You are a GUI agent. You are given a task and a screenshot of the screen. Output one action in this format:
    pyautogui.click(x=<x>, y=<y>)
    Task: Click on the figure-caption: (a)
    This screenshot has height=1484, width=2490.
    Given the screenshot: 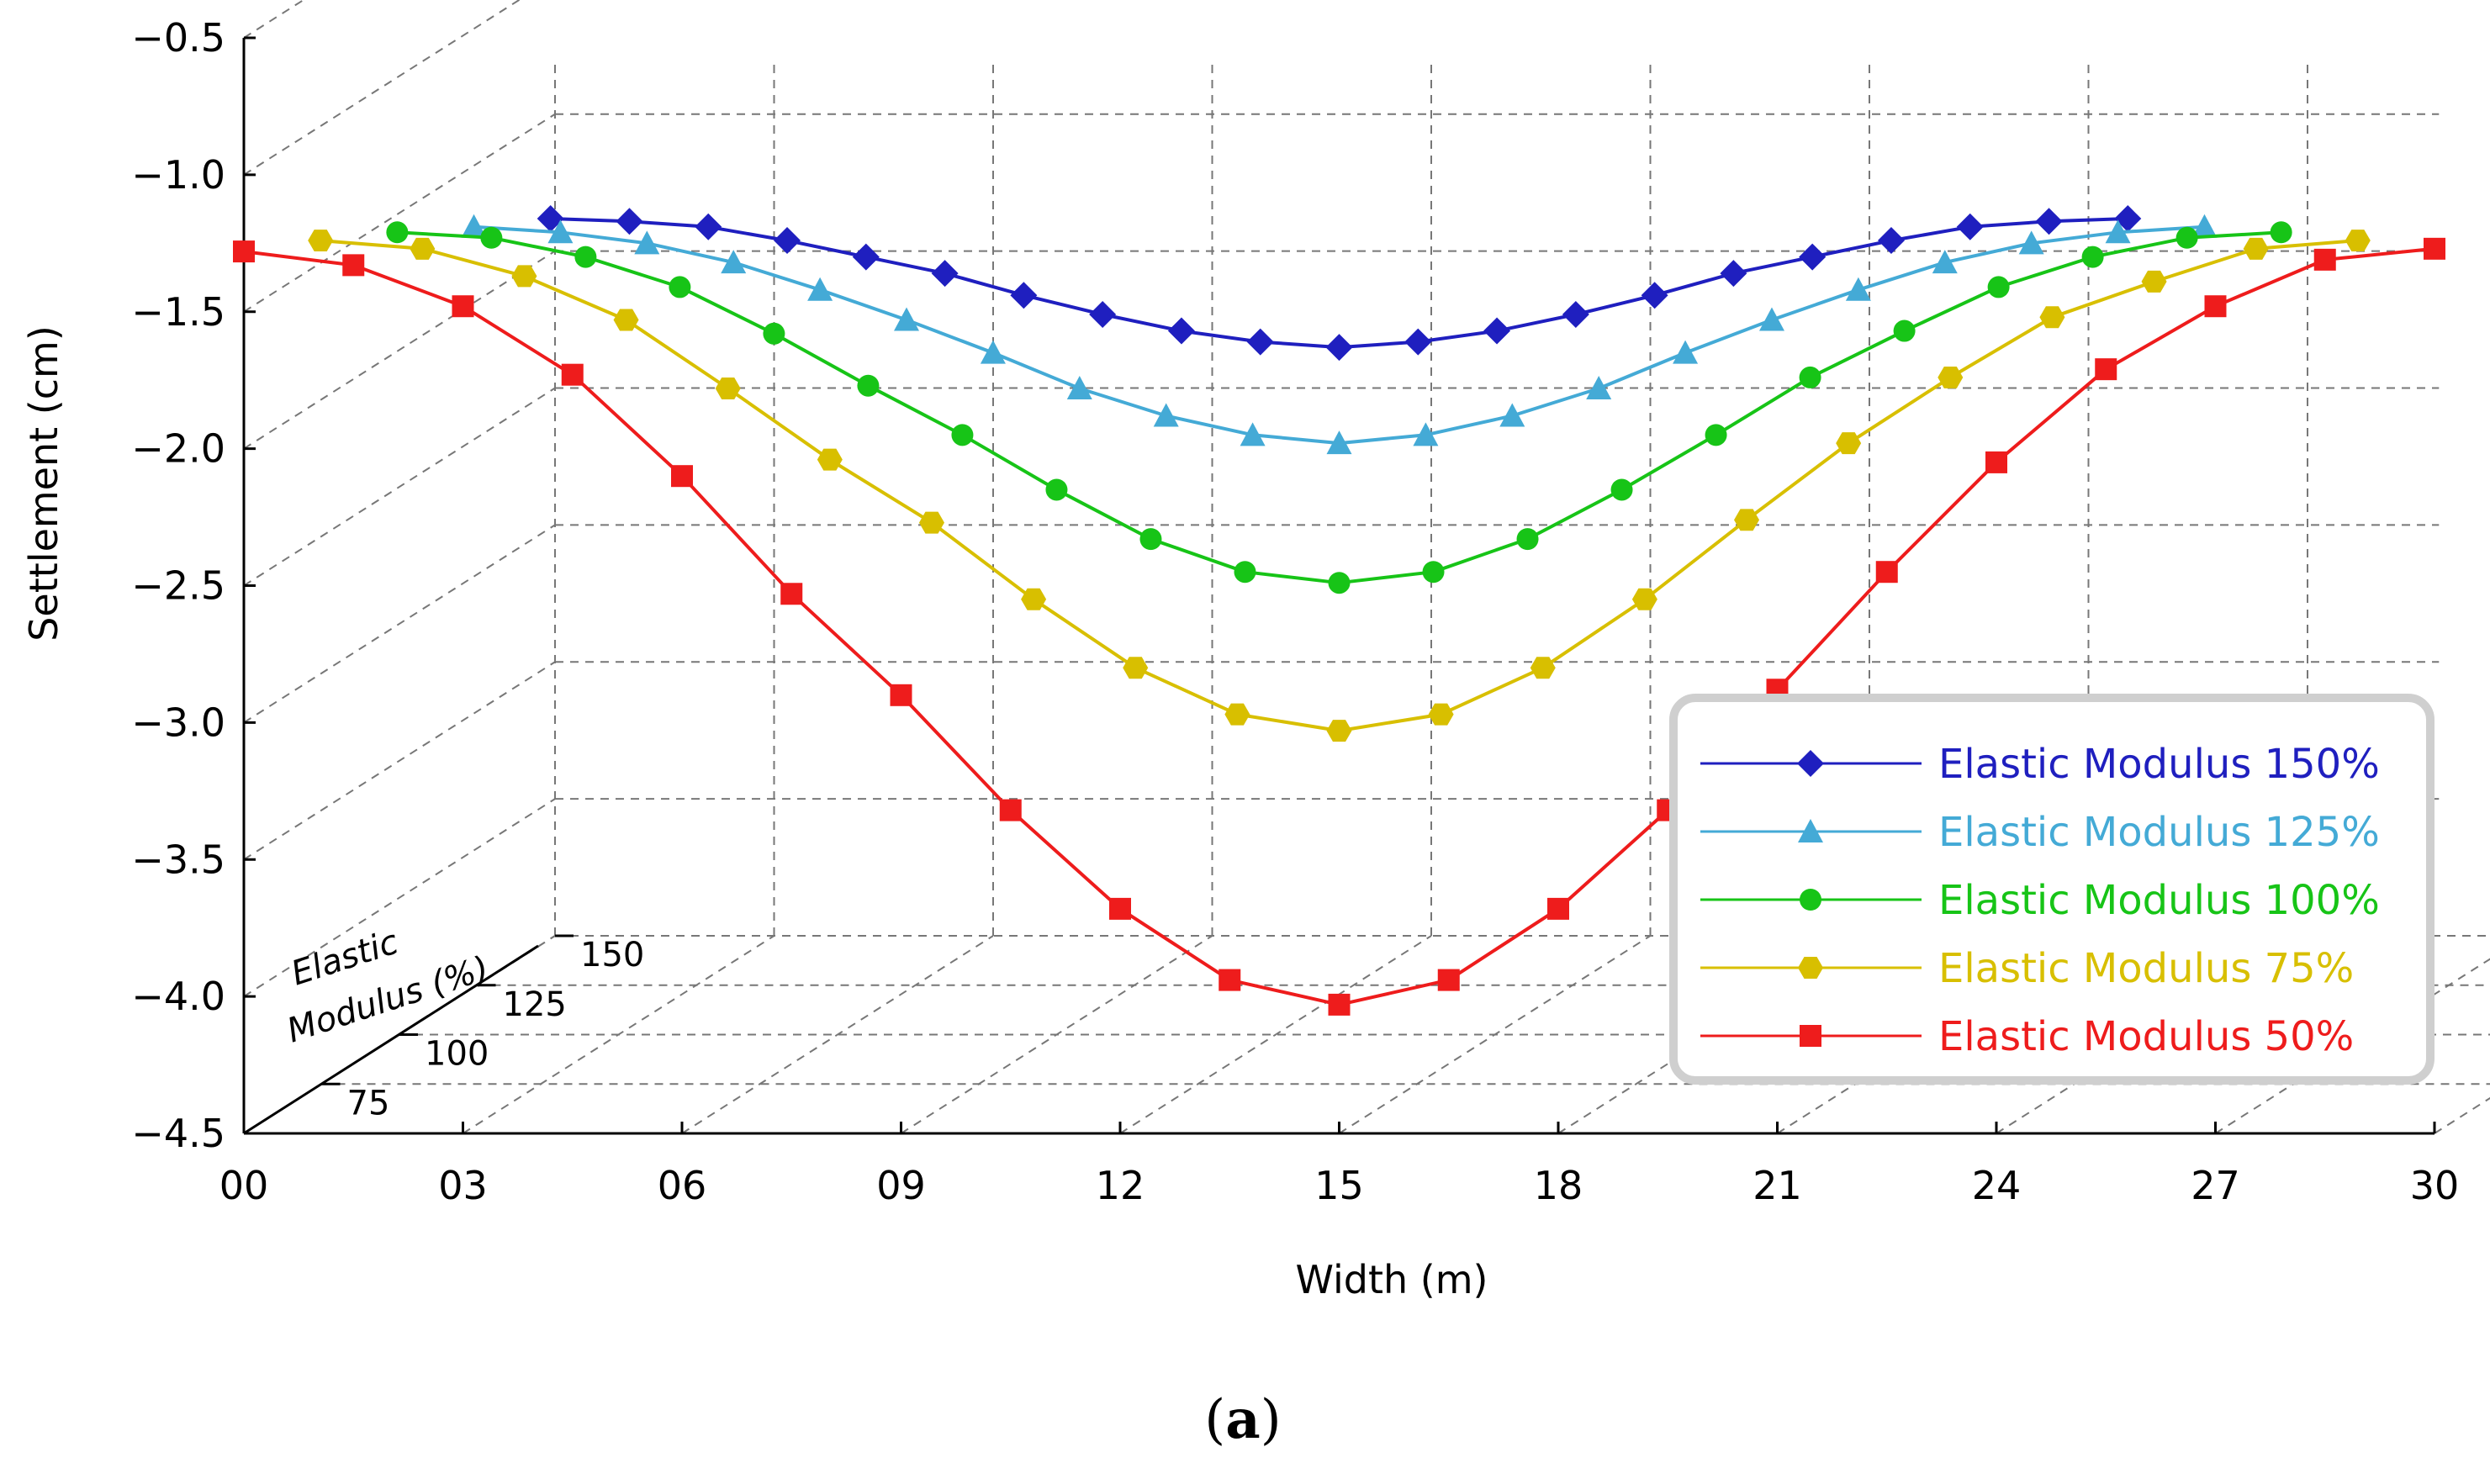 What is the action you would take?
    pyautogui.click(x=1242, y=1419)
    